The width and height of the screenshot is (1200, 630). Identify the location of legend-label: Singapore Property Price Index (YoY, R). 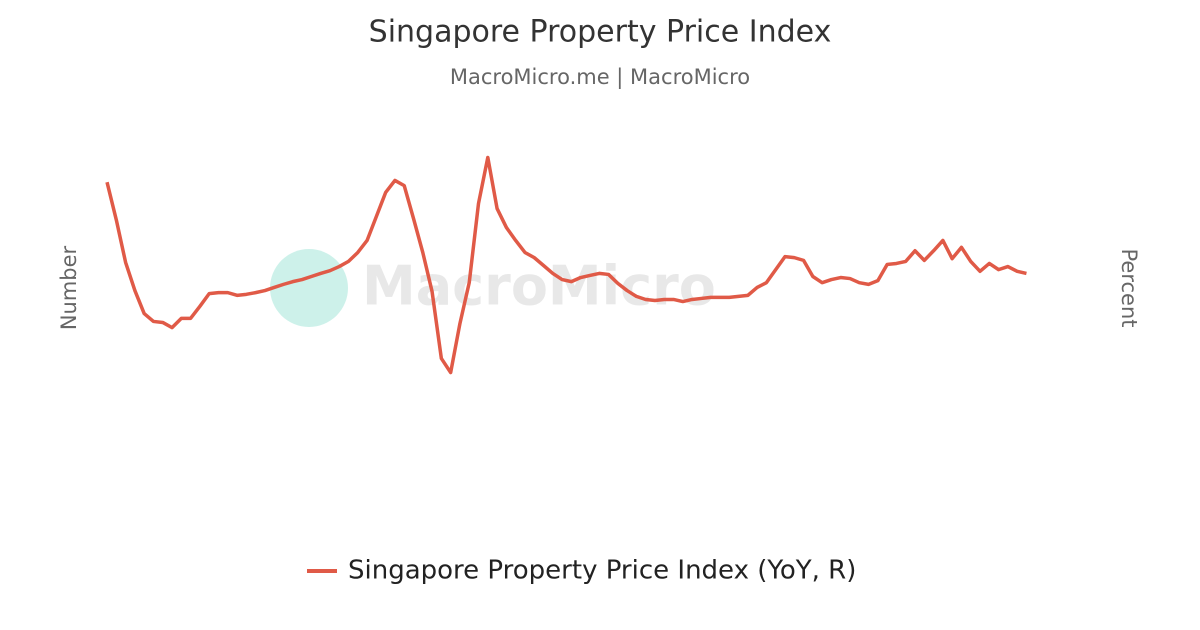
(602, 571).